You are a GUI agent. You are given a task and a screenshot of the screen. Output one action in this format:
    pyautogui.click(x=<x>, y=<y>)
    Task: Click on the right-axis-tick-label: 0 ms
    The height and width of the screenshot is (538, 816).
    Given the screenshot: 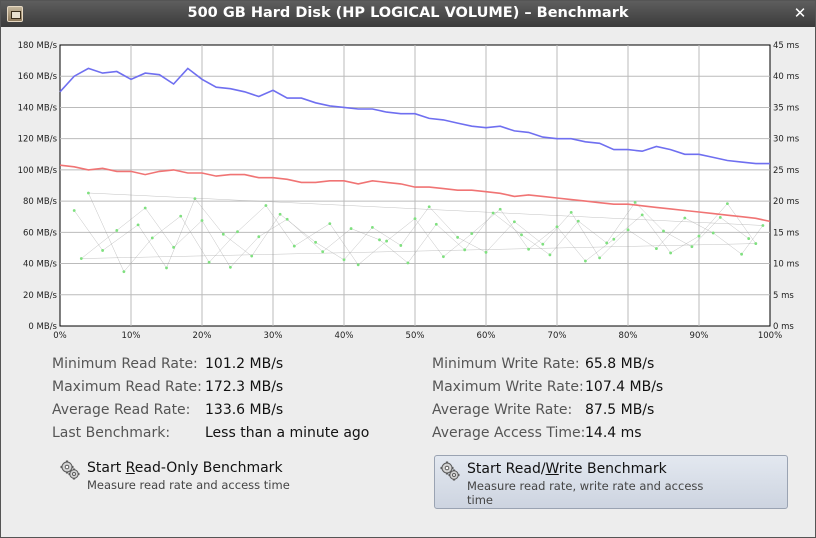 What is the action you would take?
    pyautogui.click(x=783, y=327)
    